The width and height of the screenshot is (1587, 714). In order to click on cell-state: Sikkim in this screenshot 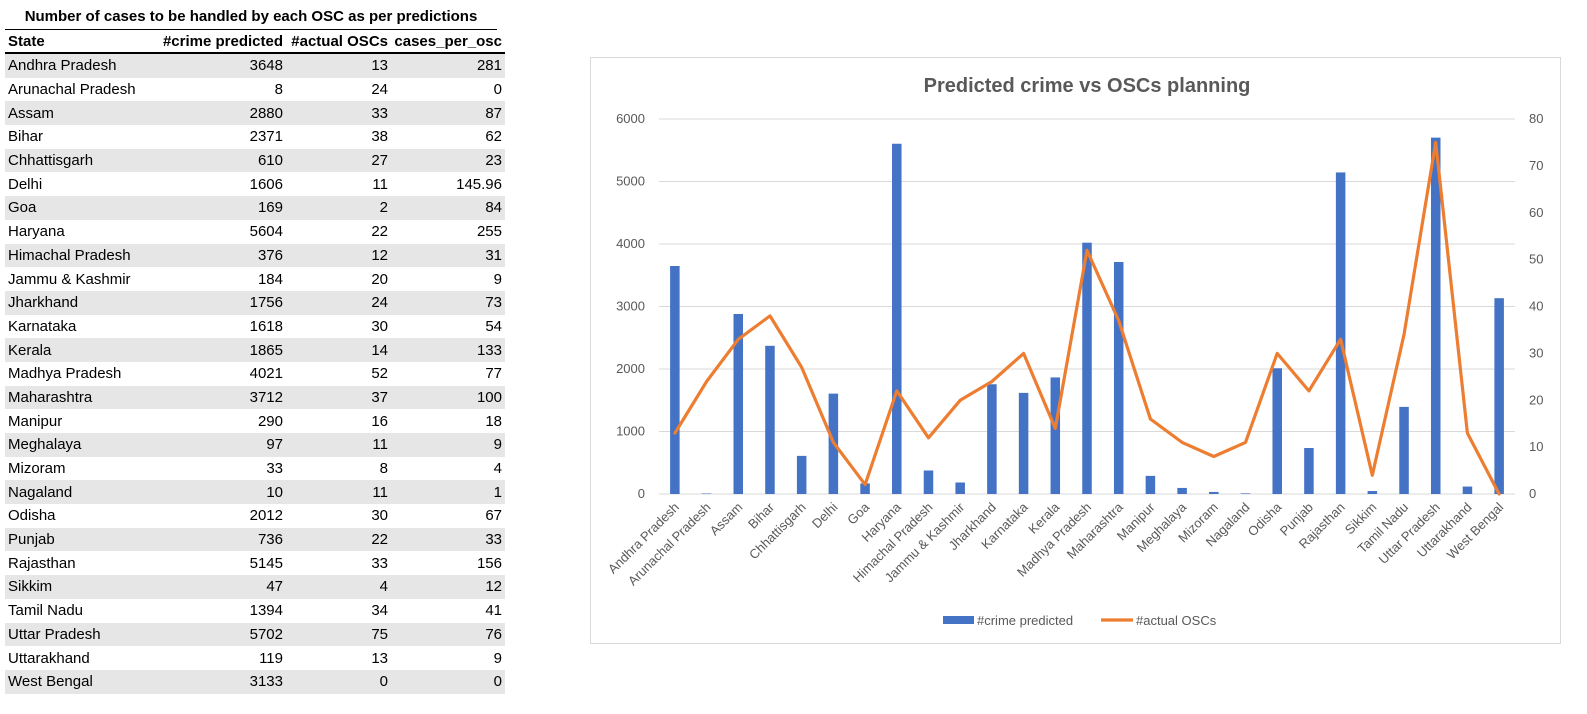, I will do `click(78, 587)`.